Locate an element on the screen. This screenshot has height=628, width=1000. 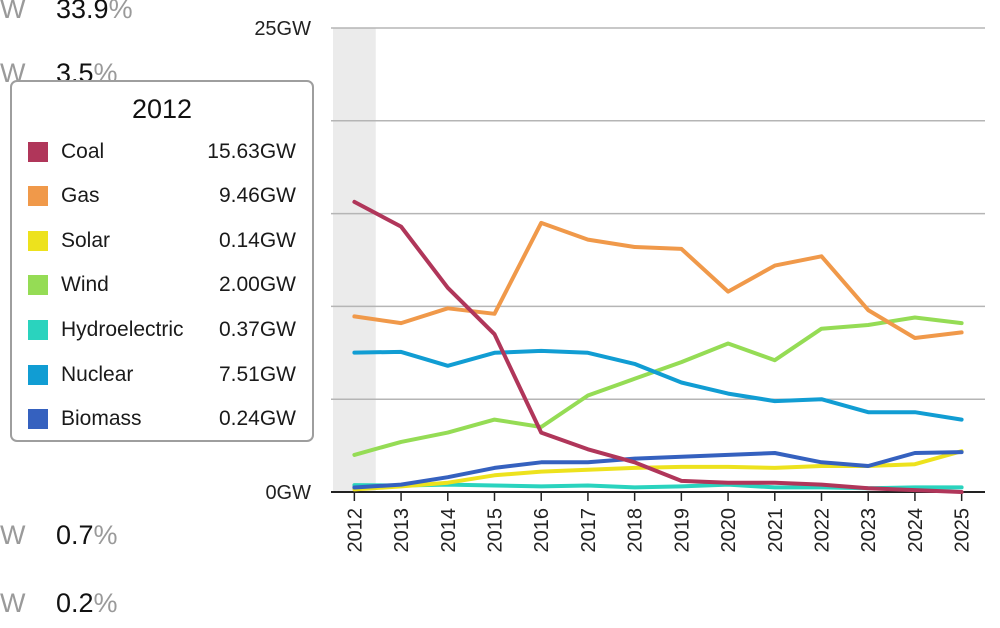
series-line-wind is located at coordinates (658, 386).